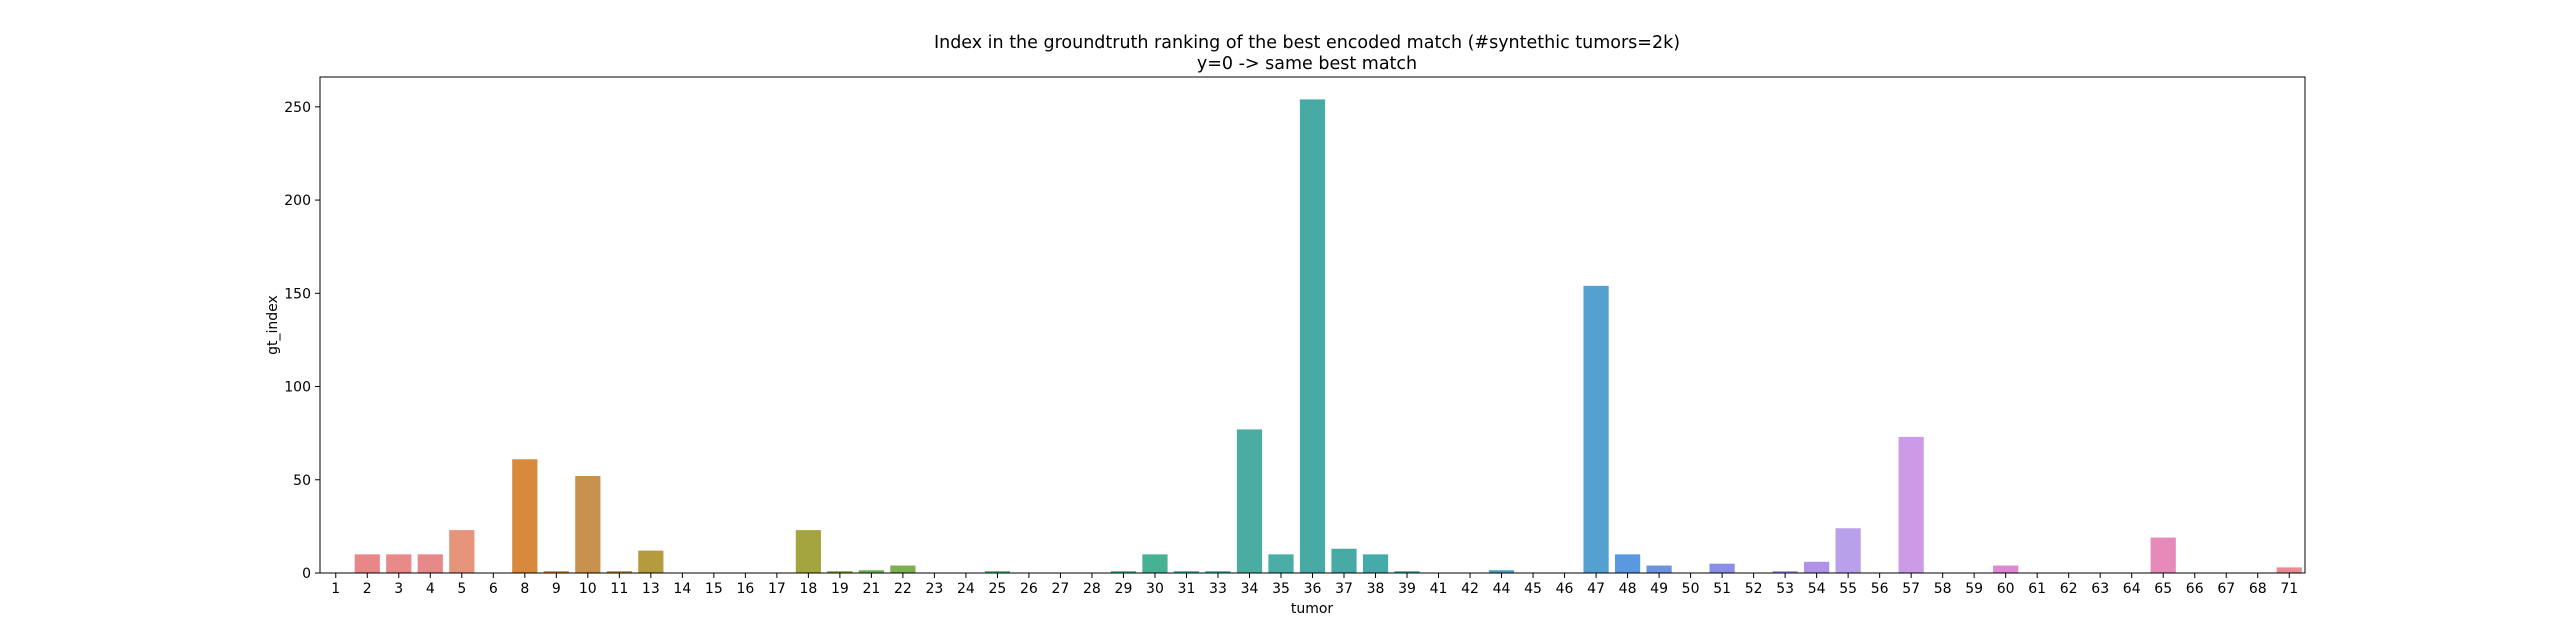  I want to click on x-tick-label: 26, so click(1029, 589).